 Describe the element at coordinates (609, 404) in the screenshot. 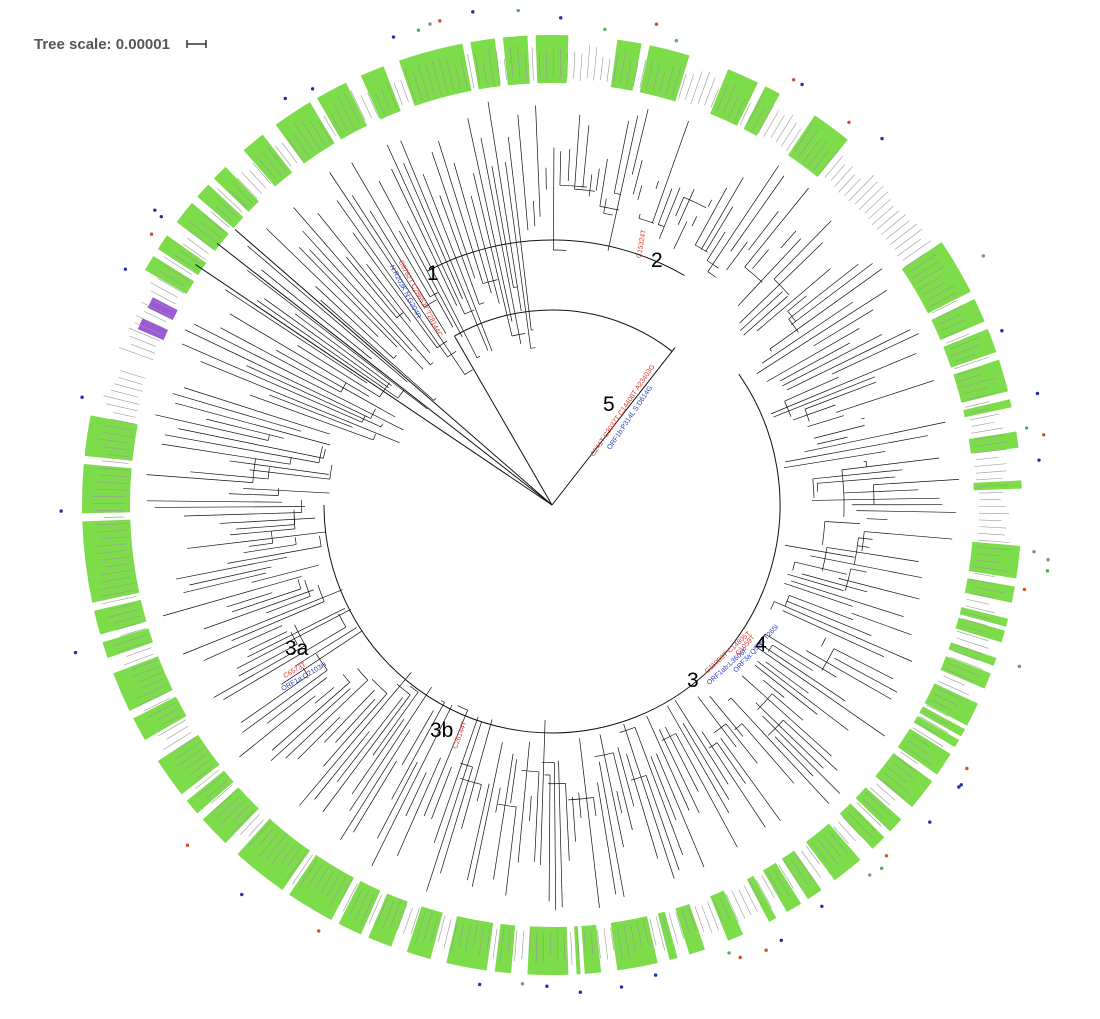

I see `clade-5-label: 5` at that location.